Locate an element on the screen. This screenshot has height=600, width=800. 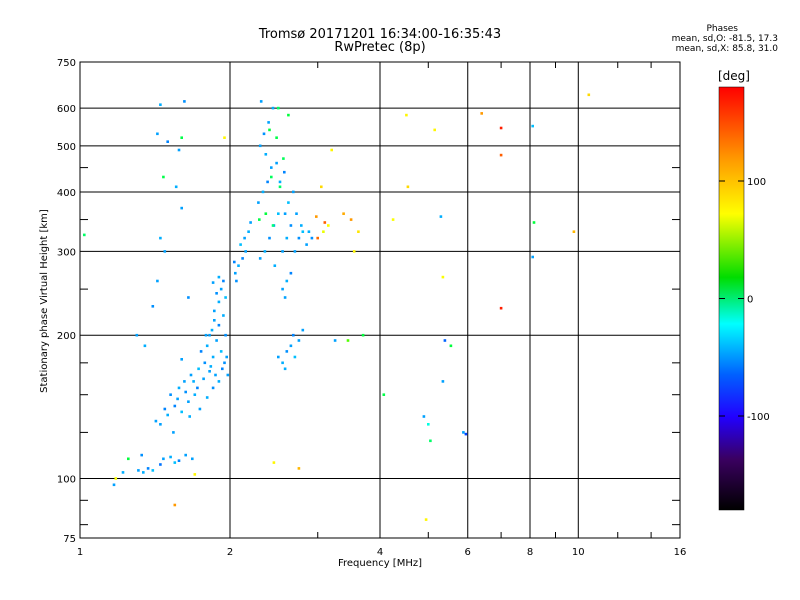
y-tick-label: 400 is located at coordinates (66, 193).